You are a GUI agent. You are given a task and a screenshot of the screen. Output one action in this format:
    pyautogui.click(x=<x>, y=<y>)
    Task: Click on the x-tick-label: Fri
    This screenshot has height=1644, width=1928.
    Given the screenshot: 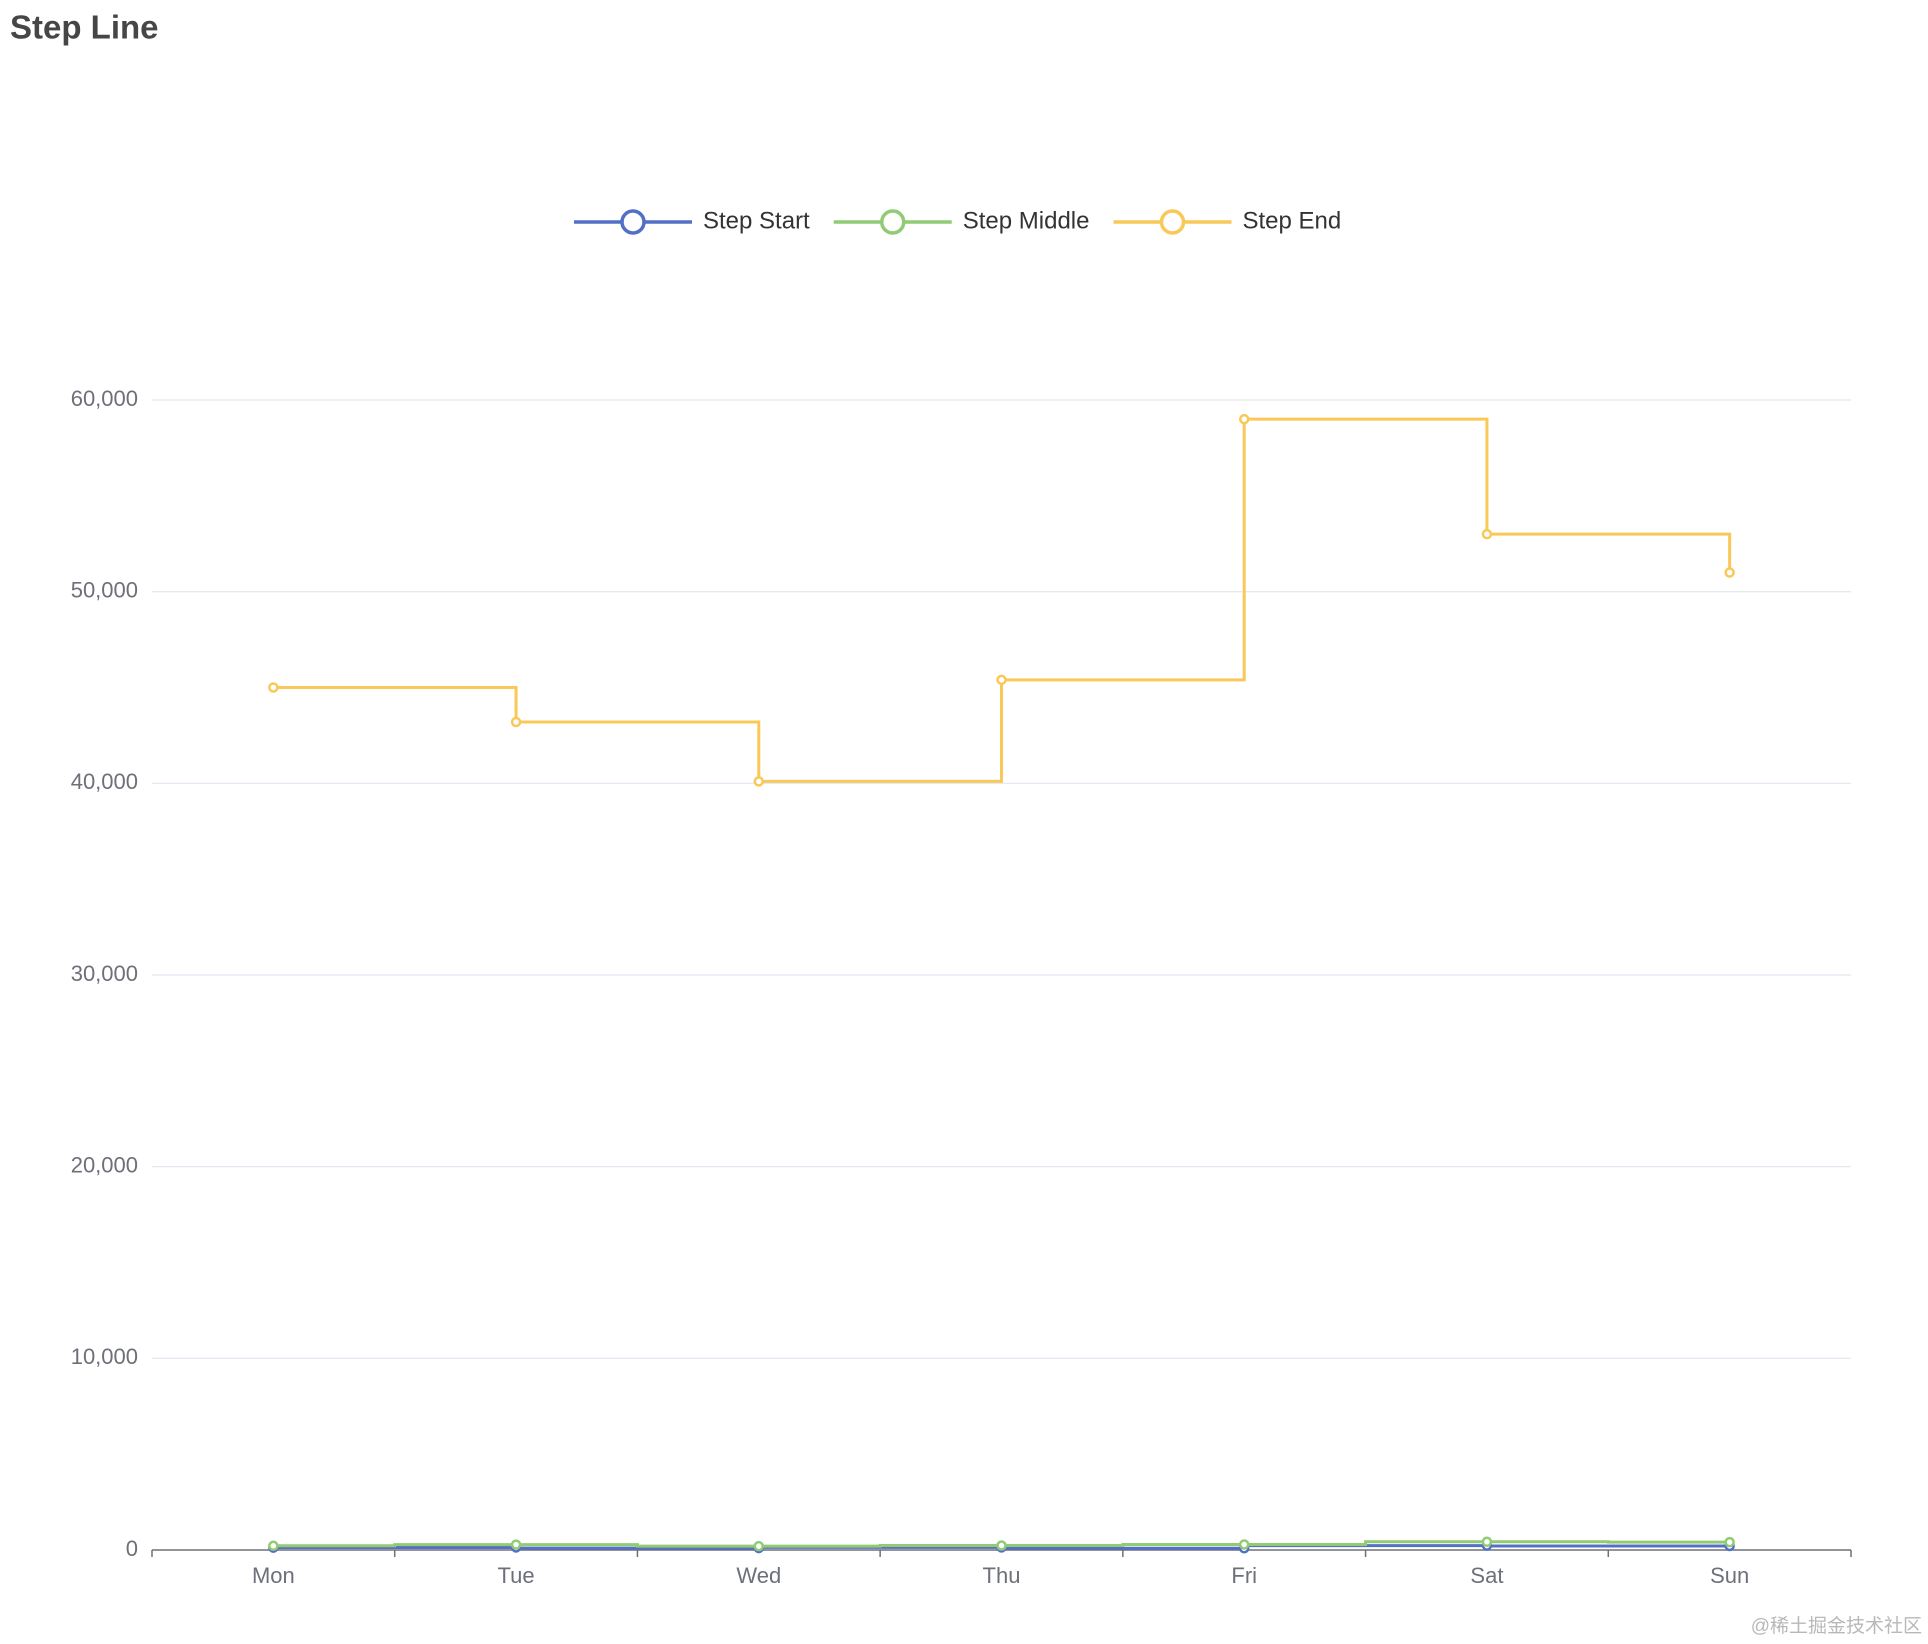 What is the action you would take?
    pyautogui.click(x=1244, y=1575)
    